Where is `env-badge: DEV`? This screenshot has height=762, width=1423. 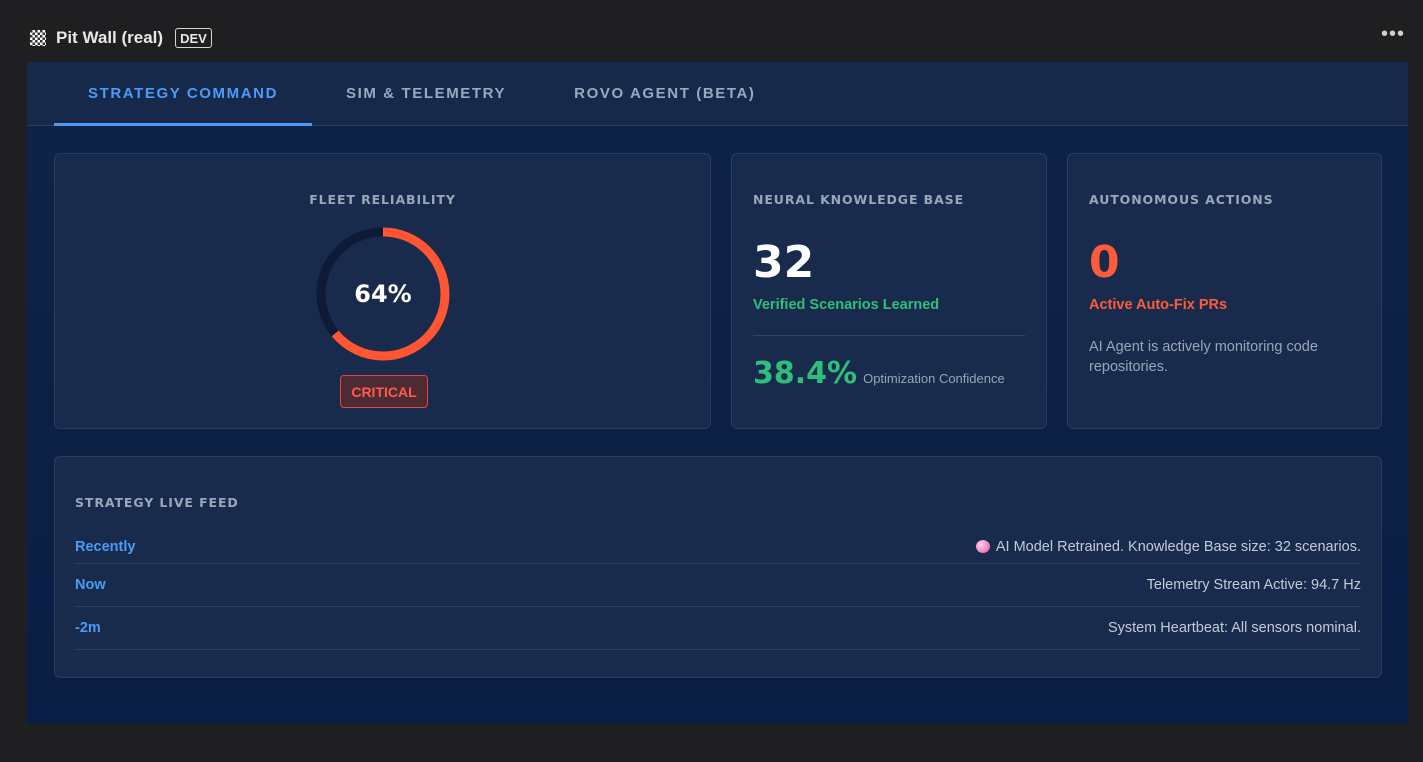
env-badge: DEV is located at coordinates (193, 38).